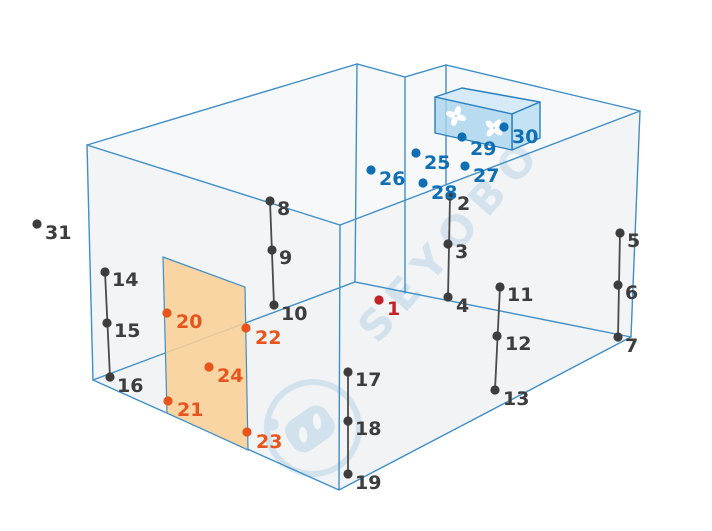 Image resolution: width=712 pixels, height=531 pixels. I want to click on point-label-12: 12, so click(518, 344).